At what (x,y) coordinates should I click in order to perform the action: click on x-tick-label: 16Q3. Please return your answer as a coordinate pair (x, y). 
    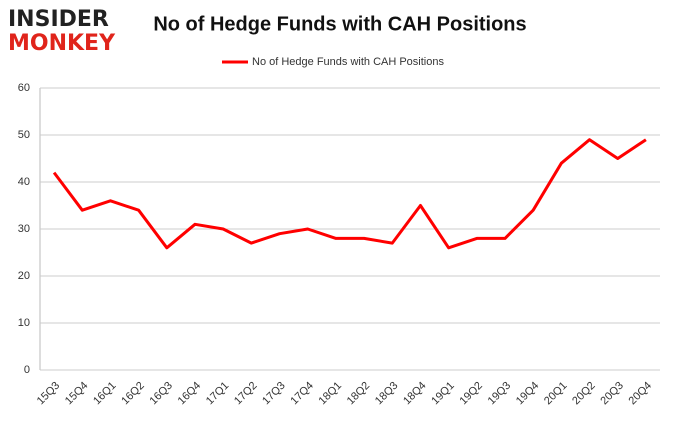
    Looking at the image, I should click on (161, 394).